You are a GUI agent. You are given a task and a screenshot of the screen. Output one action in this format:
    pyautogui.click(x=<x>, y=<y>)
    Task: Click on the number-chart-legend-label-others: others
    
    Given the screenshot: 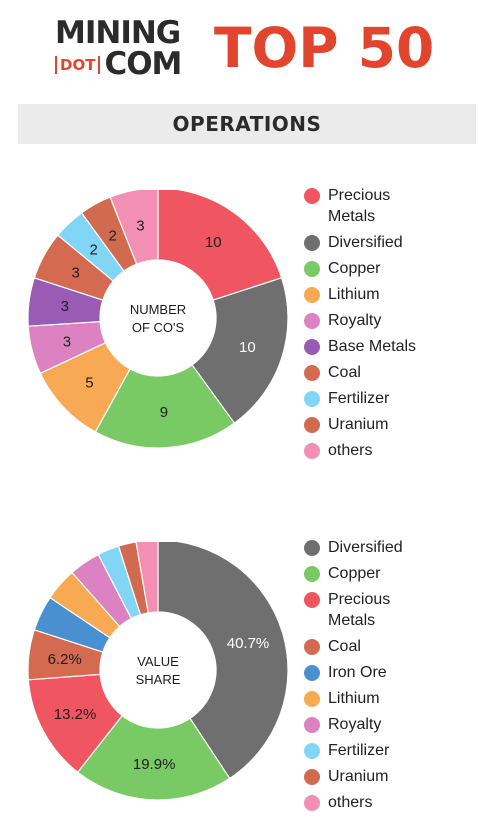 What is the action you would take?
    pyautogui.click(x=350, y=450)
    